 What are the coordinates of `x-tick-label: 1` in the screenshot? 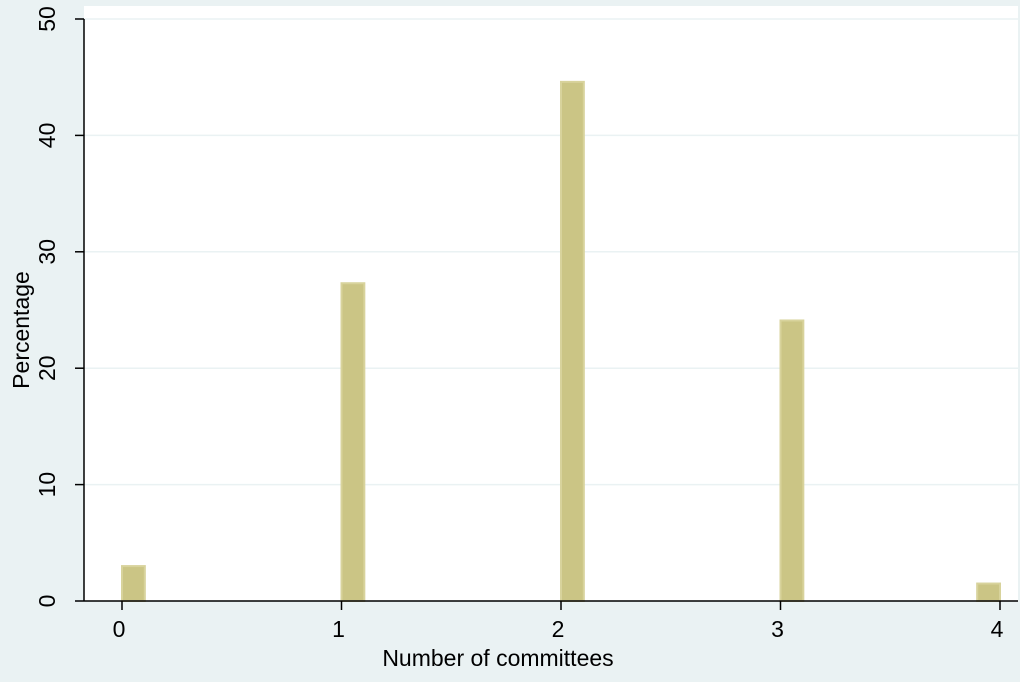 It's located at (338, 629).